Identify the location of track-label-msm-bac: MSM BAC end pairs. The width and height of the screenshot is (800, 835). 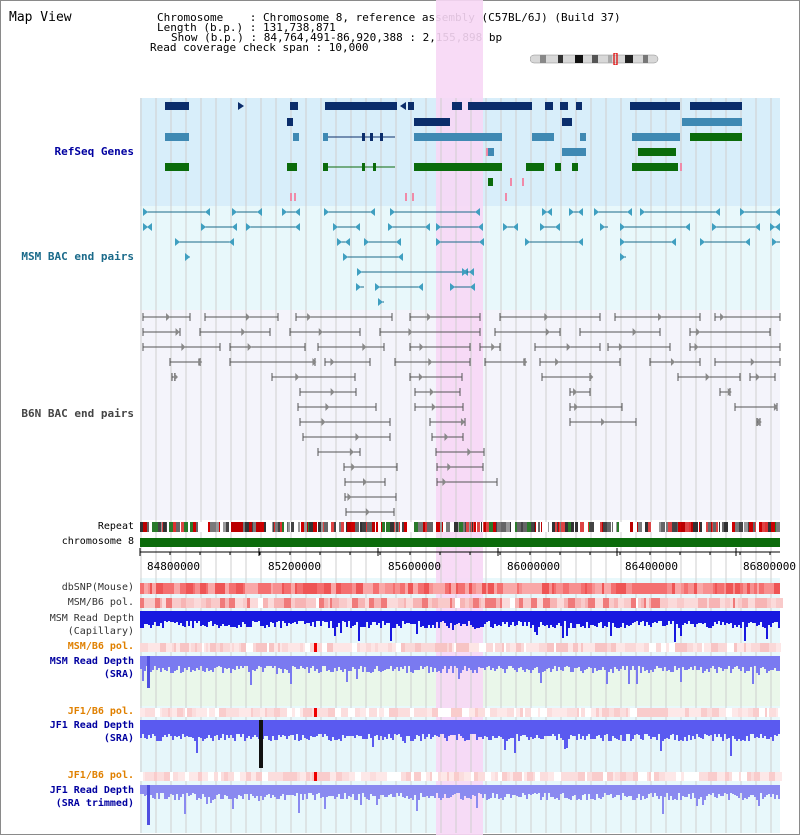
(77, 256).